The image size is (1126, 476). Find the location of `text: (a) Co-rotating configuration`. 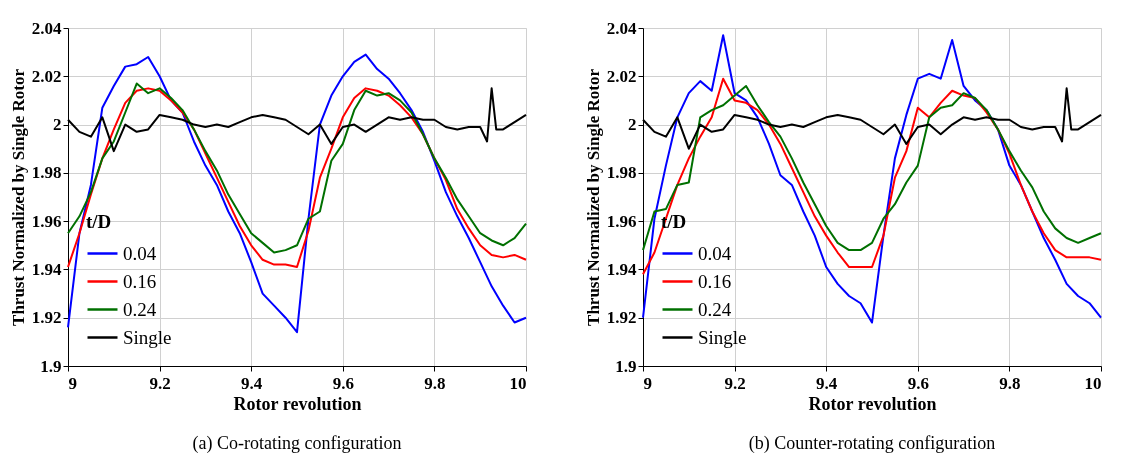

text: (a) Co-rotating configuration is located at coordinates (297, 443).